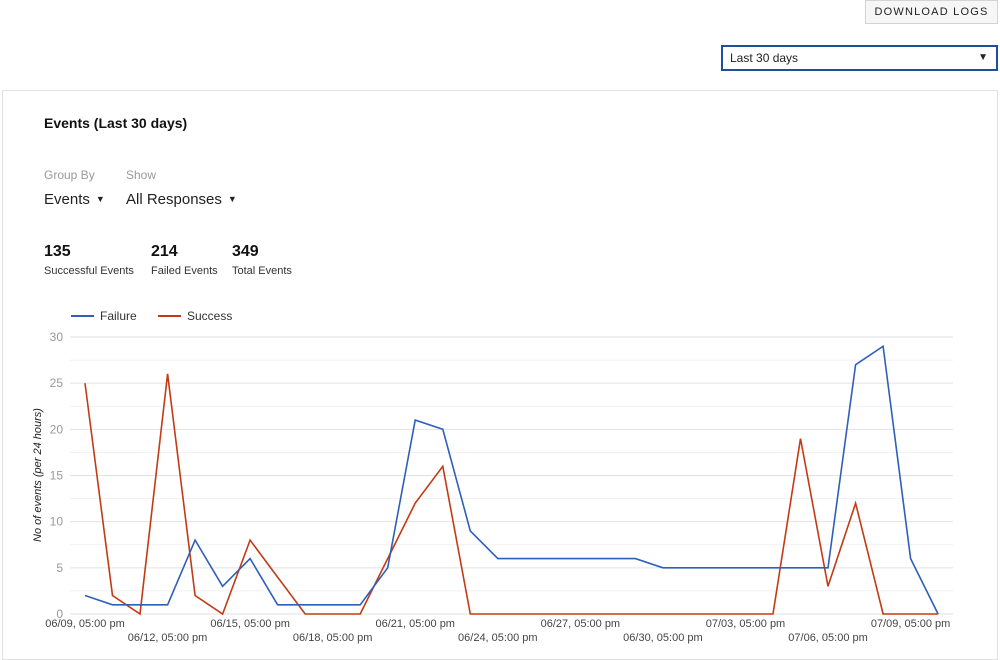 The height and width of the screenshot is (660, 1000). What do you see at coordinates (746, 624) in the screenshot?
I see `svg-text: 07/03, 05:00 pm` at bounding box center [746, 624].